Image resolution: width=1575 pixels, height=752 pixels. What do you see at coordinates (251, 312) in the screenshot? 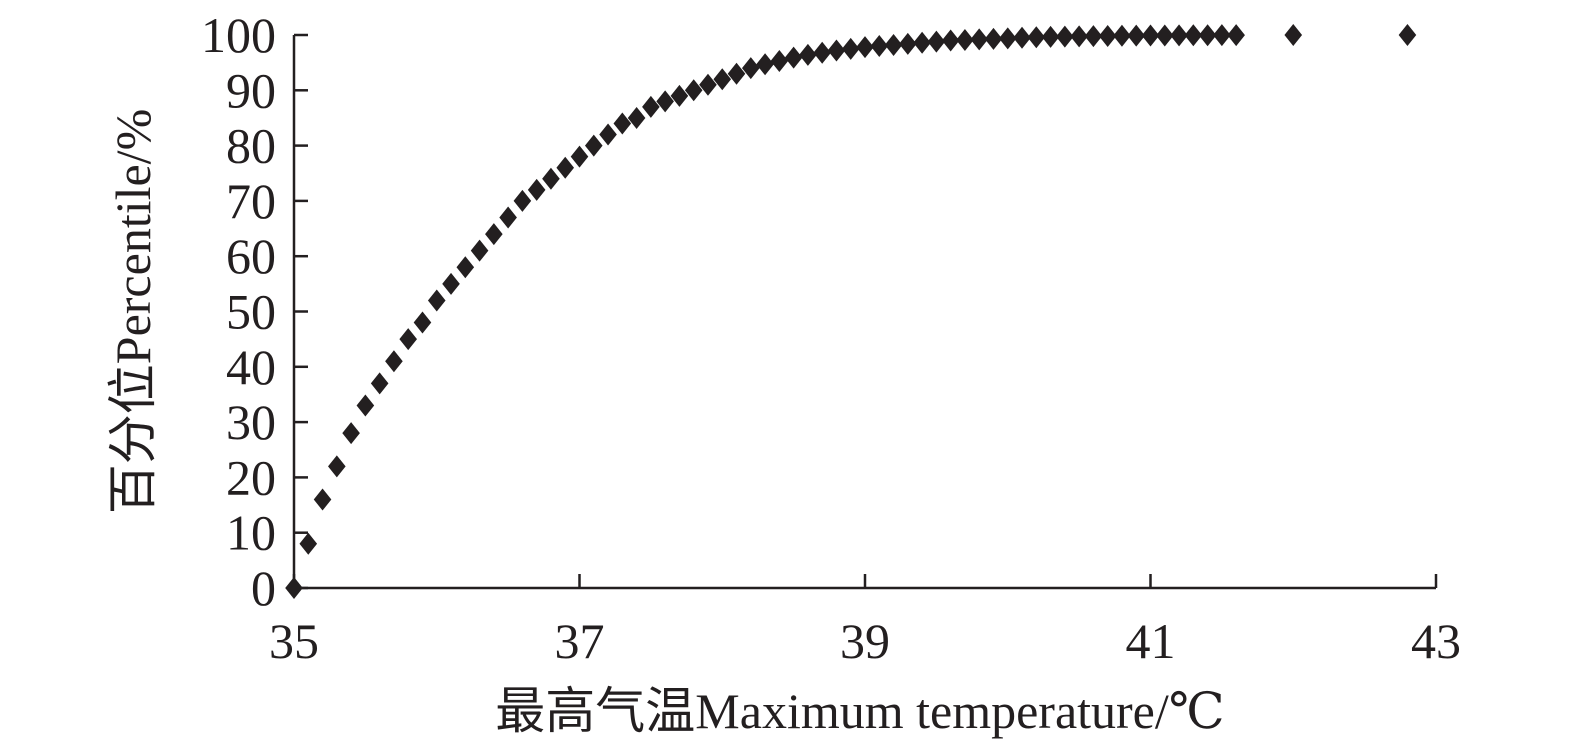
I see `y-tick-label: 50` at bounding box center [251, 312].